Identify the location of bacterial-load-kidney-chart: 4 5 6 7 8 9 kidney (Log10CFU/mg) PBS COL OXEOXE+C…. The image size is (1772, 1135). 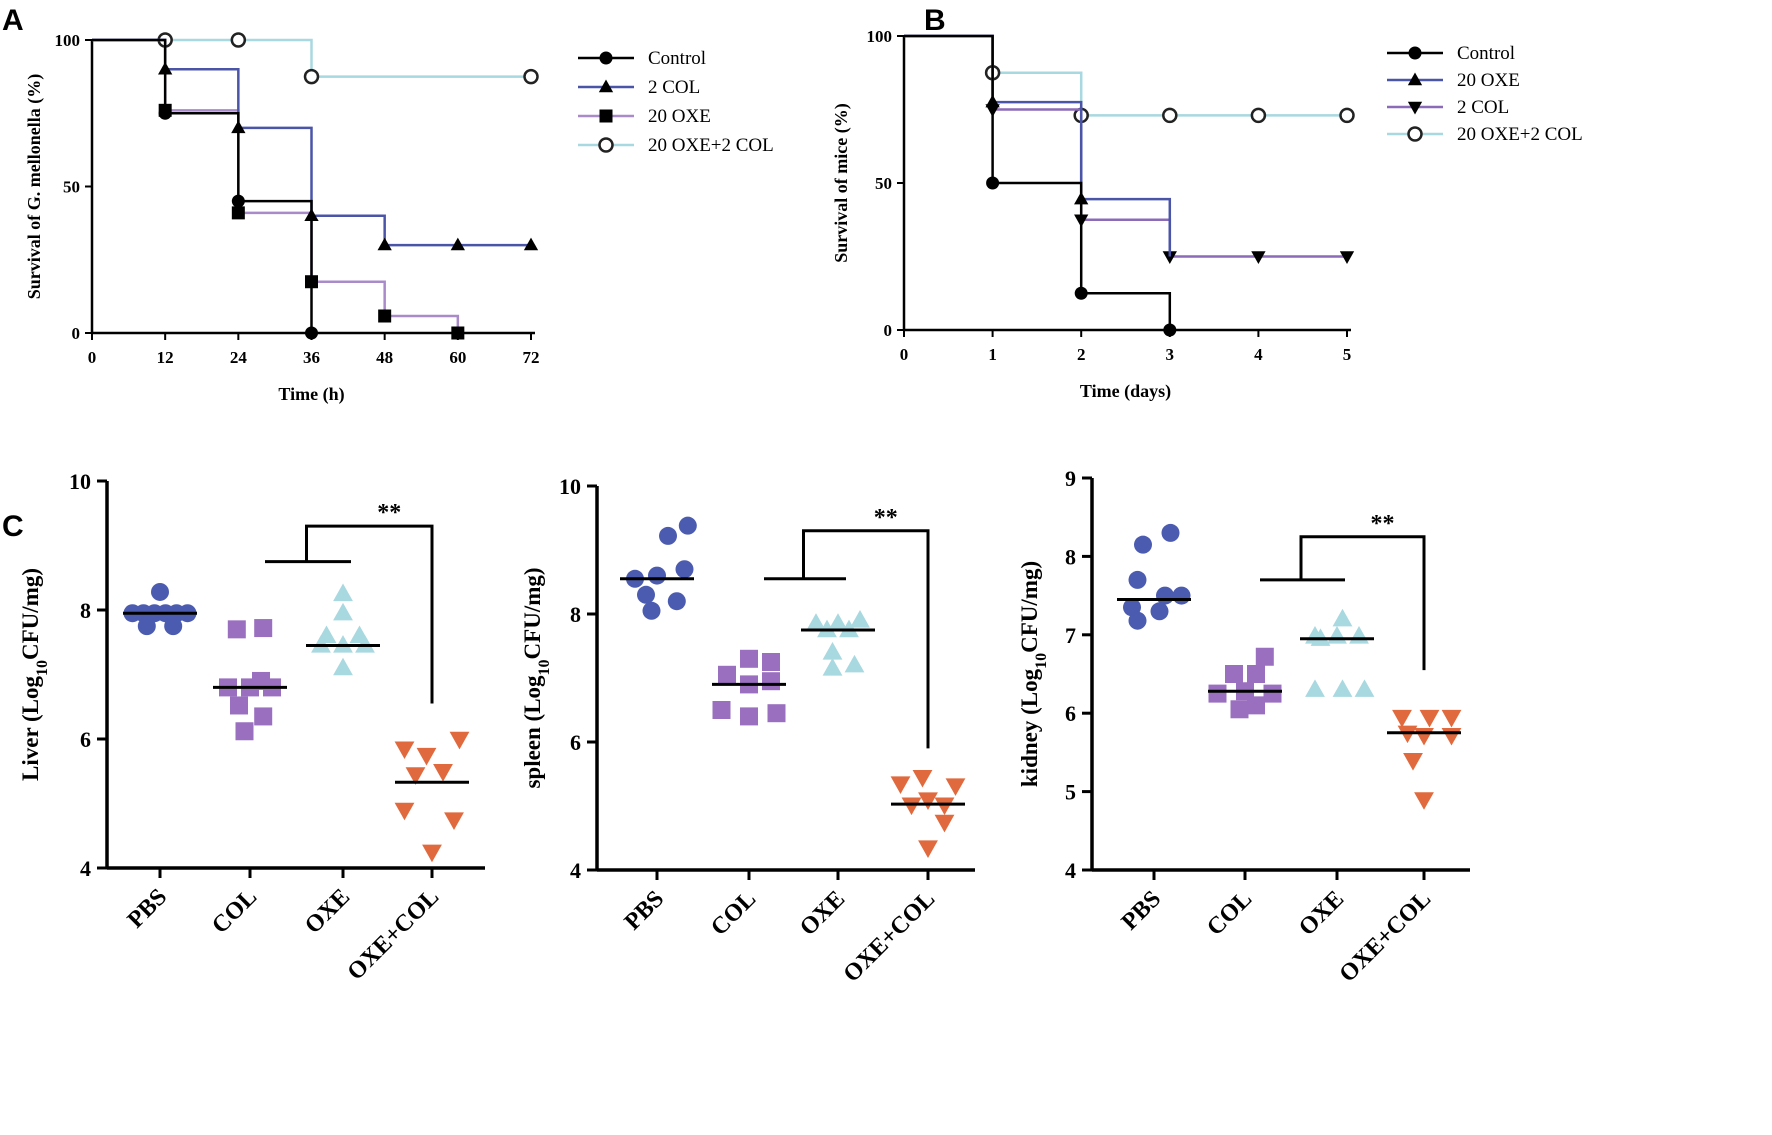
(1243, 726).